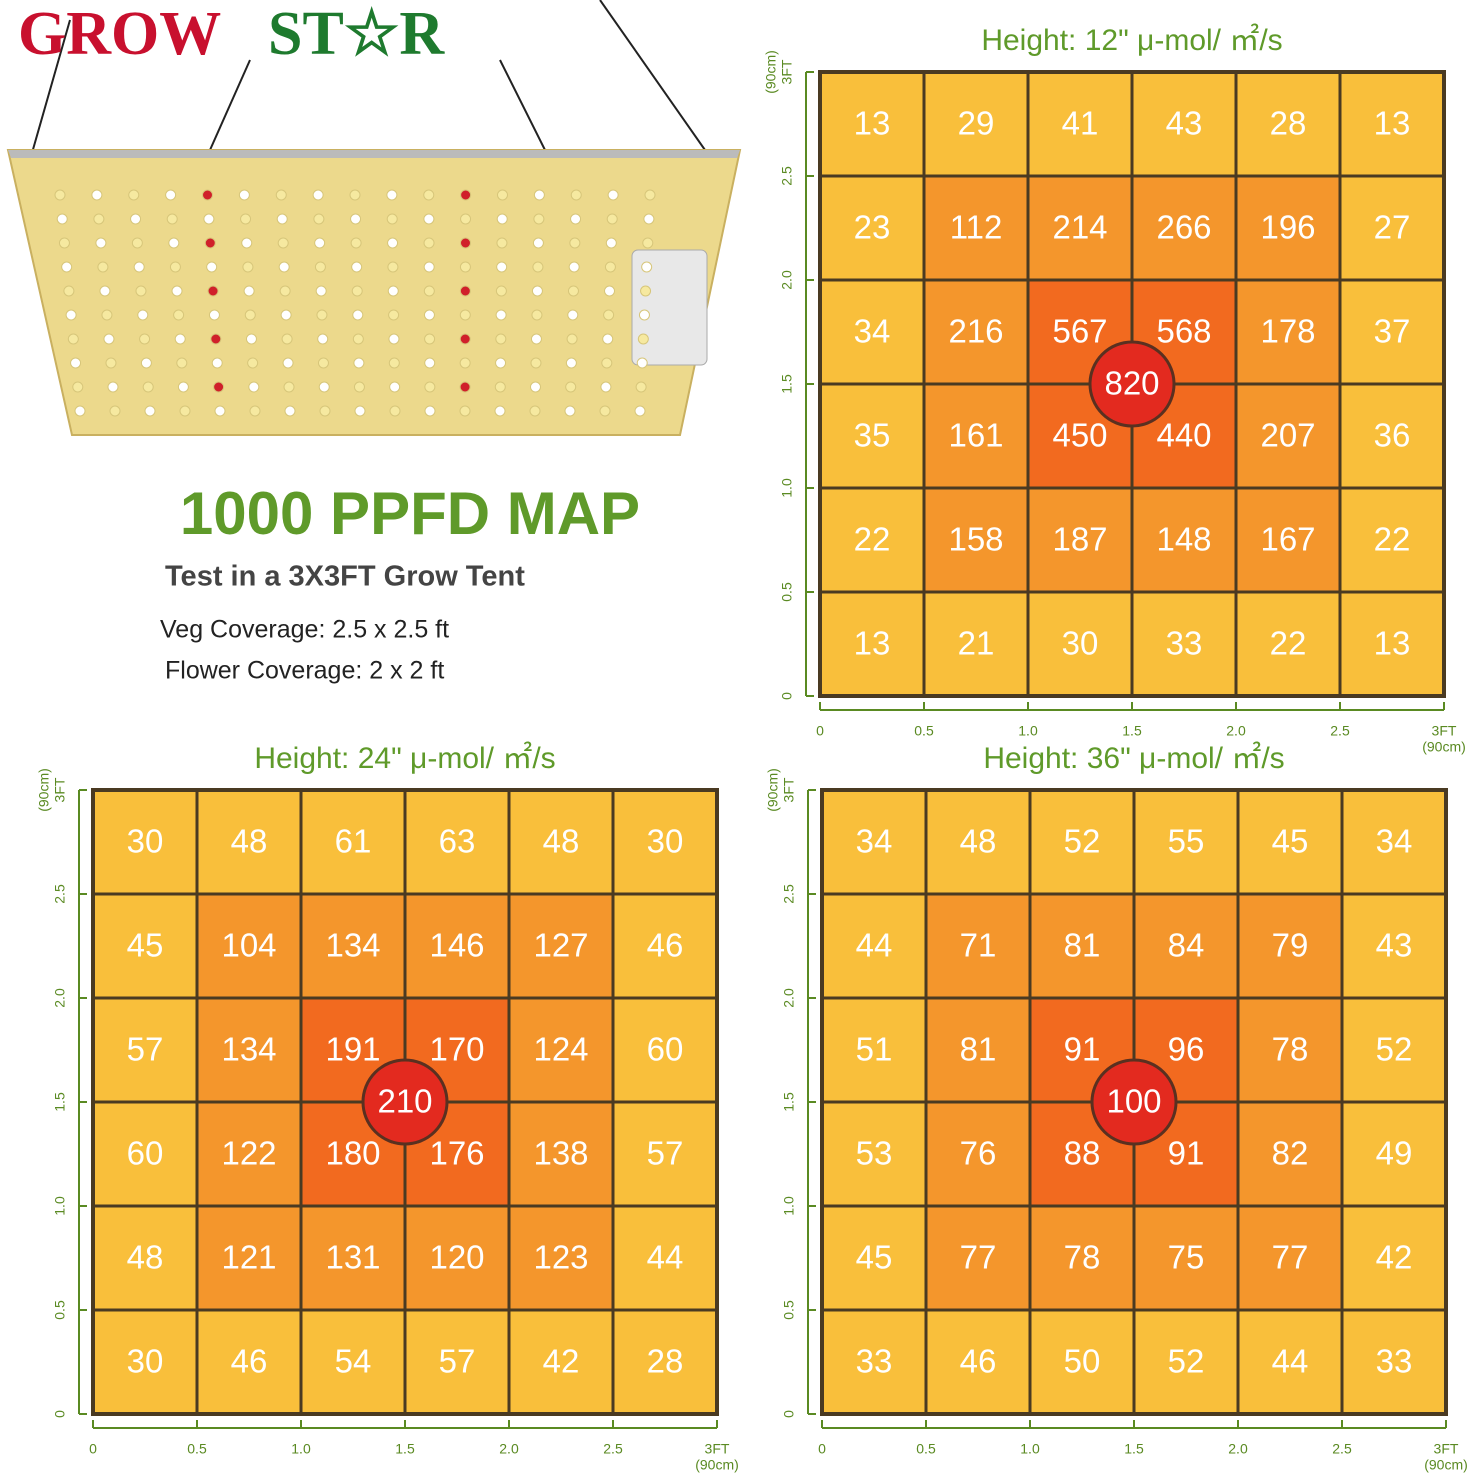  Describe the element at coordinates (872, 435) in the screenshot. I see `cell-value: 35` at that location.